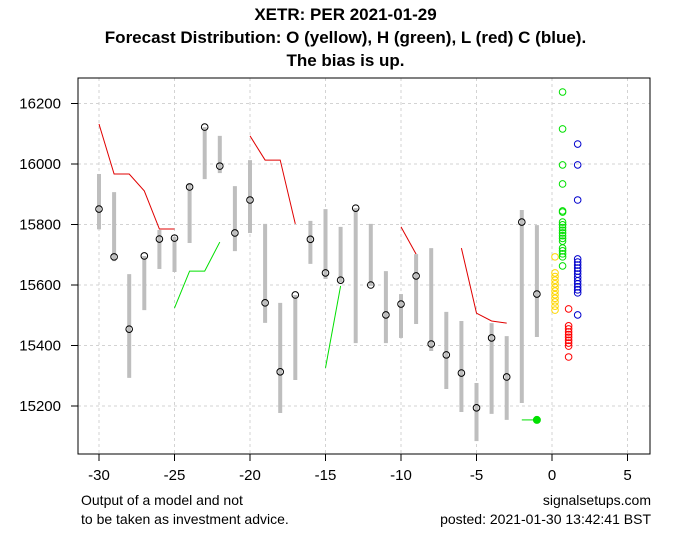 Image resolution: width=691 pixels, height=552 pixels. What do you see at coordinates (185, 519) in the screenshot?
I see `disclaimer-line-2: to be taken as investment advice.` at bounding box center [185, 519].